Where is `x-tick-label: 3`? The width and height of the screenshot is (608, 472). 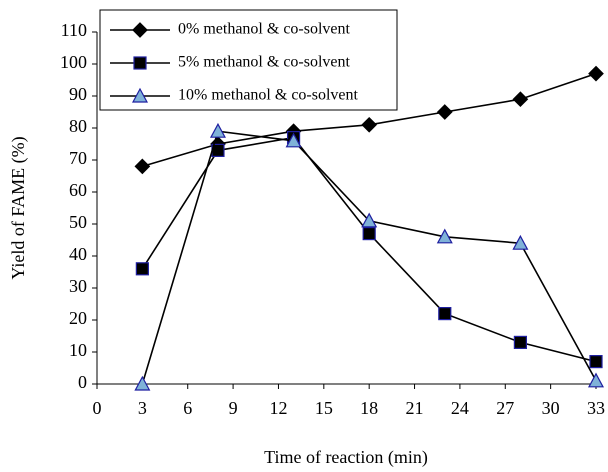 x-tick-label: 3 is located at coordinates (142, 408).